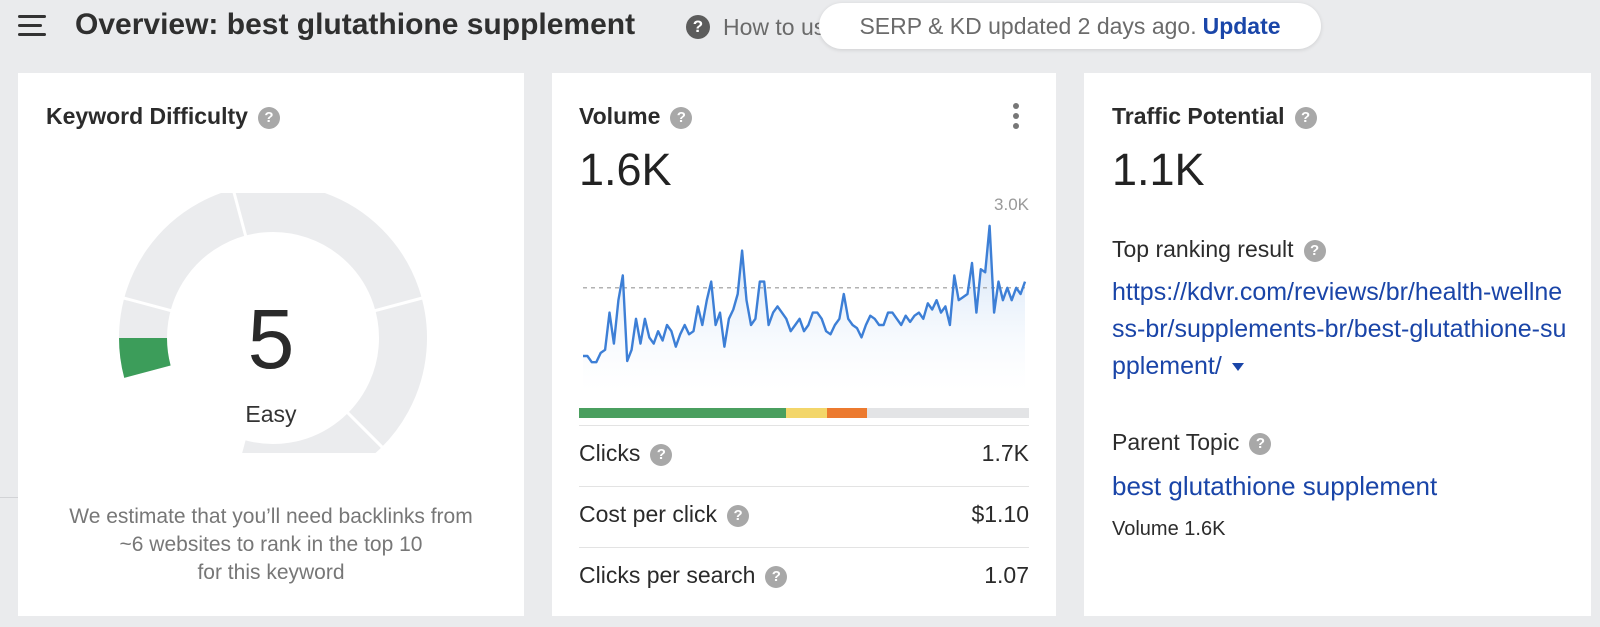 Image resolution: width=1600 pixels, height=627 pixels. What do you see at coordinates (9, 497) in the screenshot?
I see `divider` at bounding box center [9, 497].